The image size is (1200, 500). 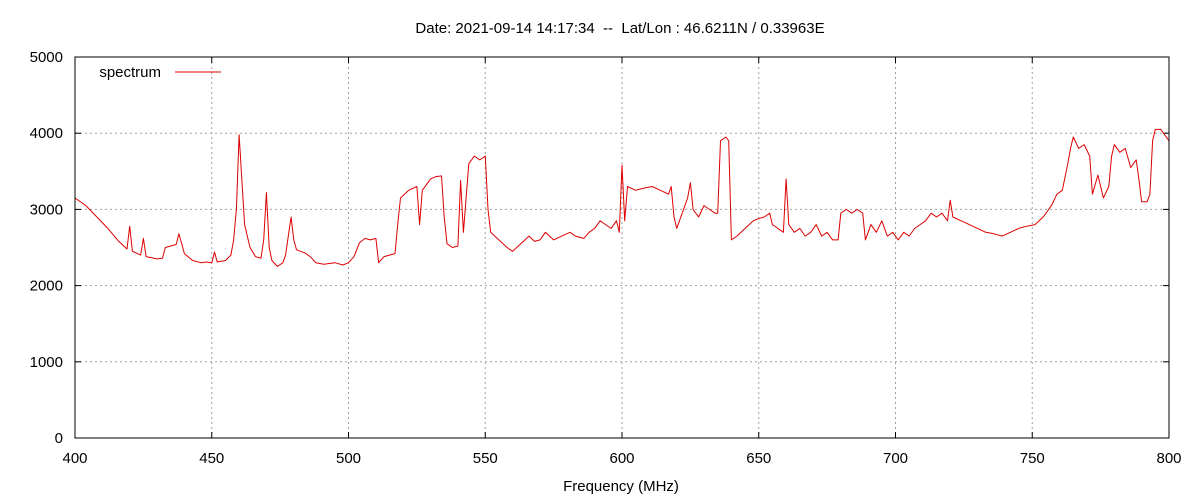 I want to click on y-tick-label: 4000, so click(x=46, y=133).